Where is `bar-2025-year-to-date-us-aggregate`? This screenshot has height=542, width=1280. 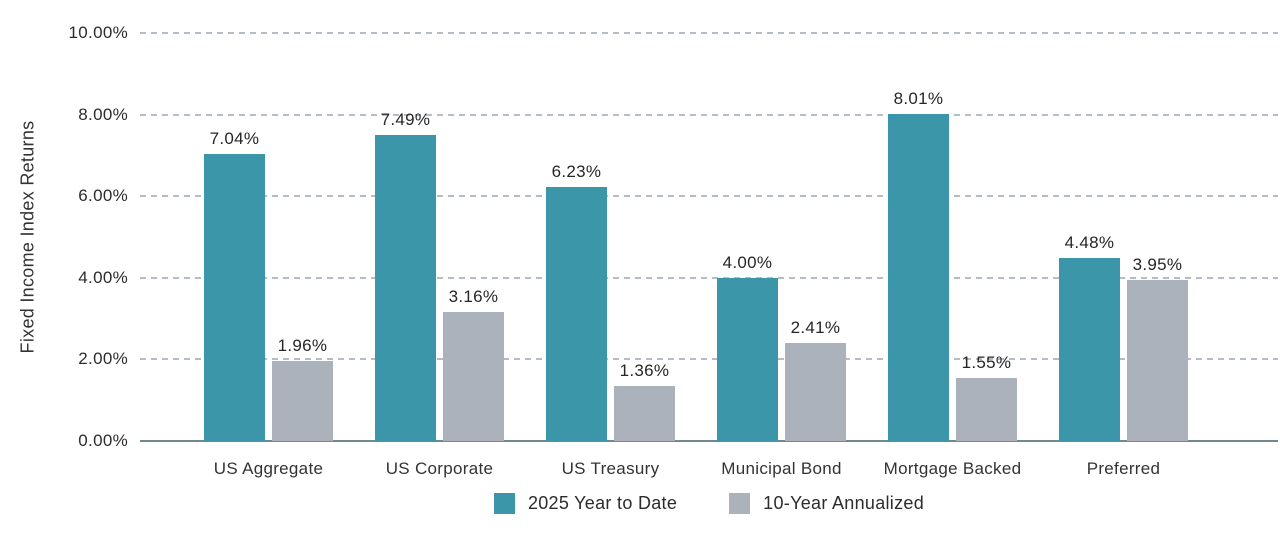 bar-2025-year-to-date-us-aggregate is located at coordinates (234, 297).